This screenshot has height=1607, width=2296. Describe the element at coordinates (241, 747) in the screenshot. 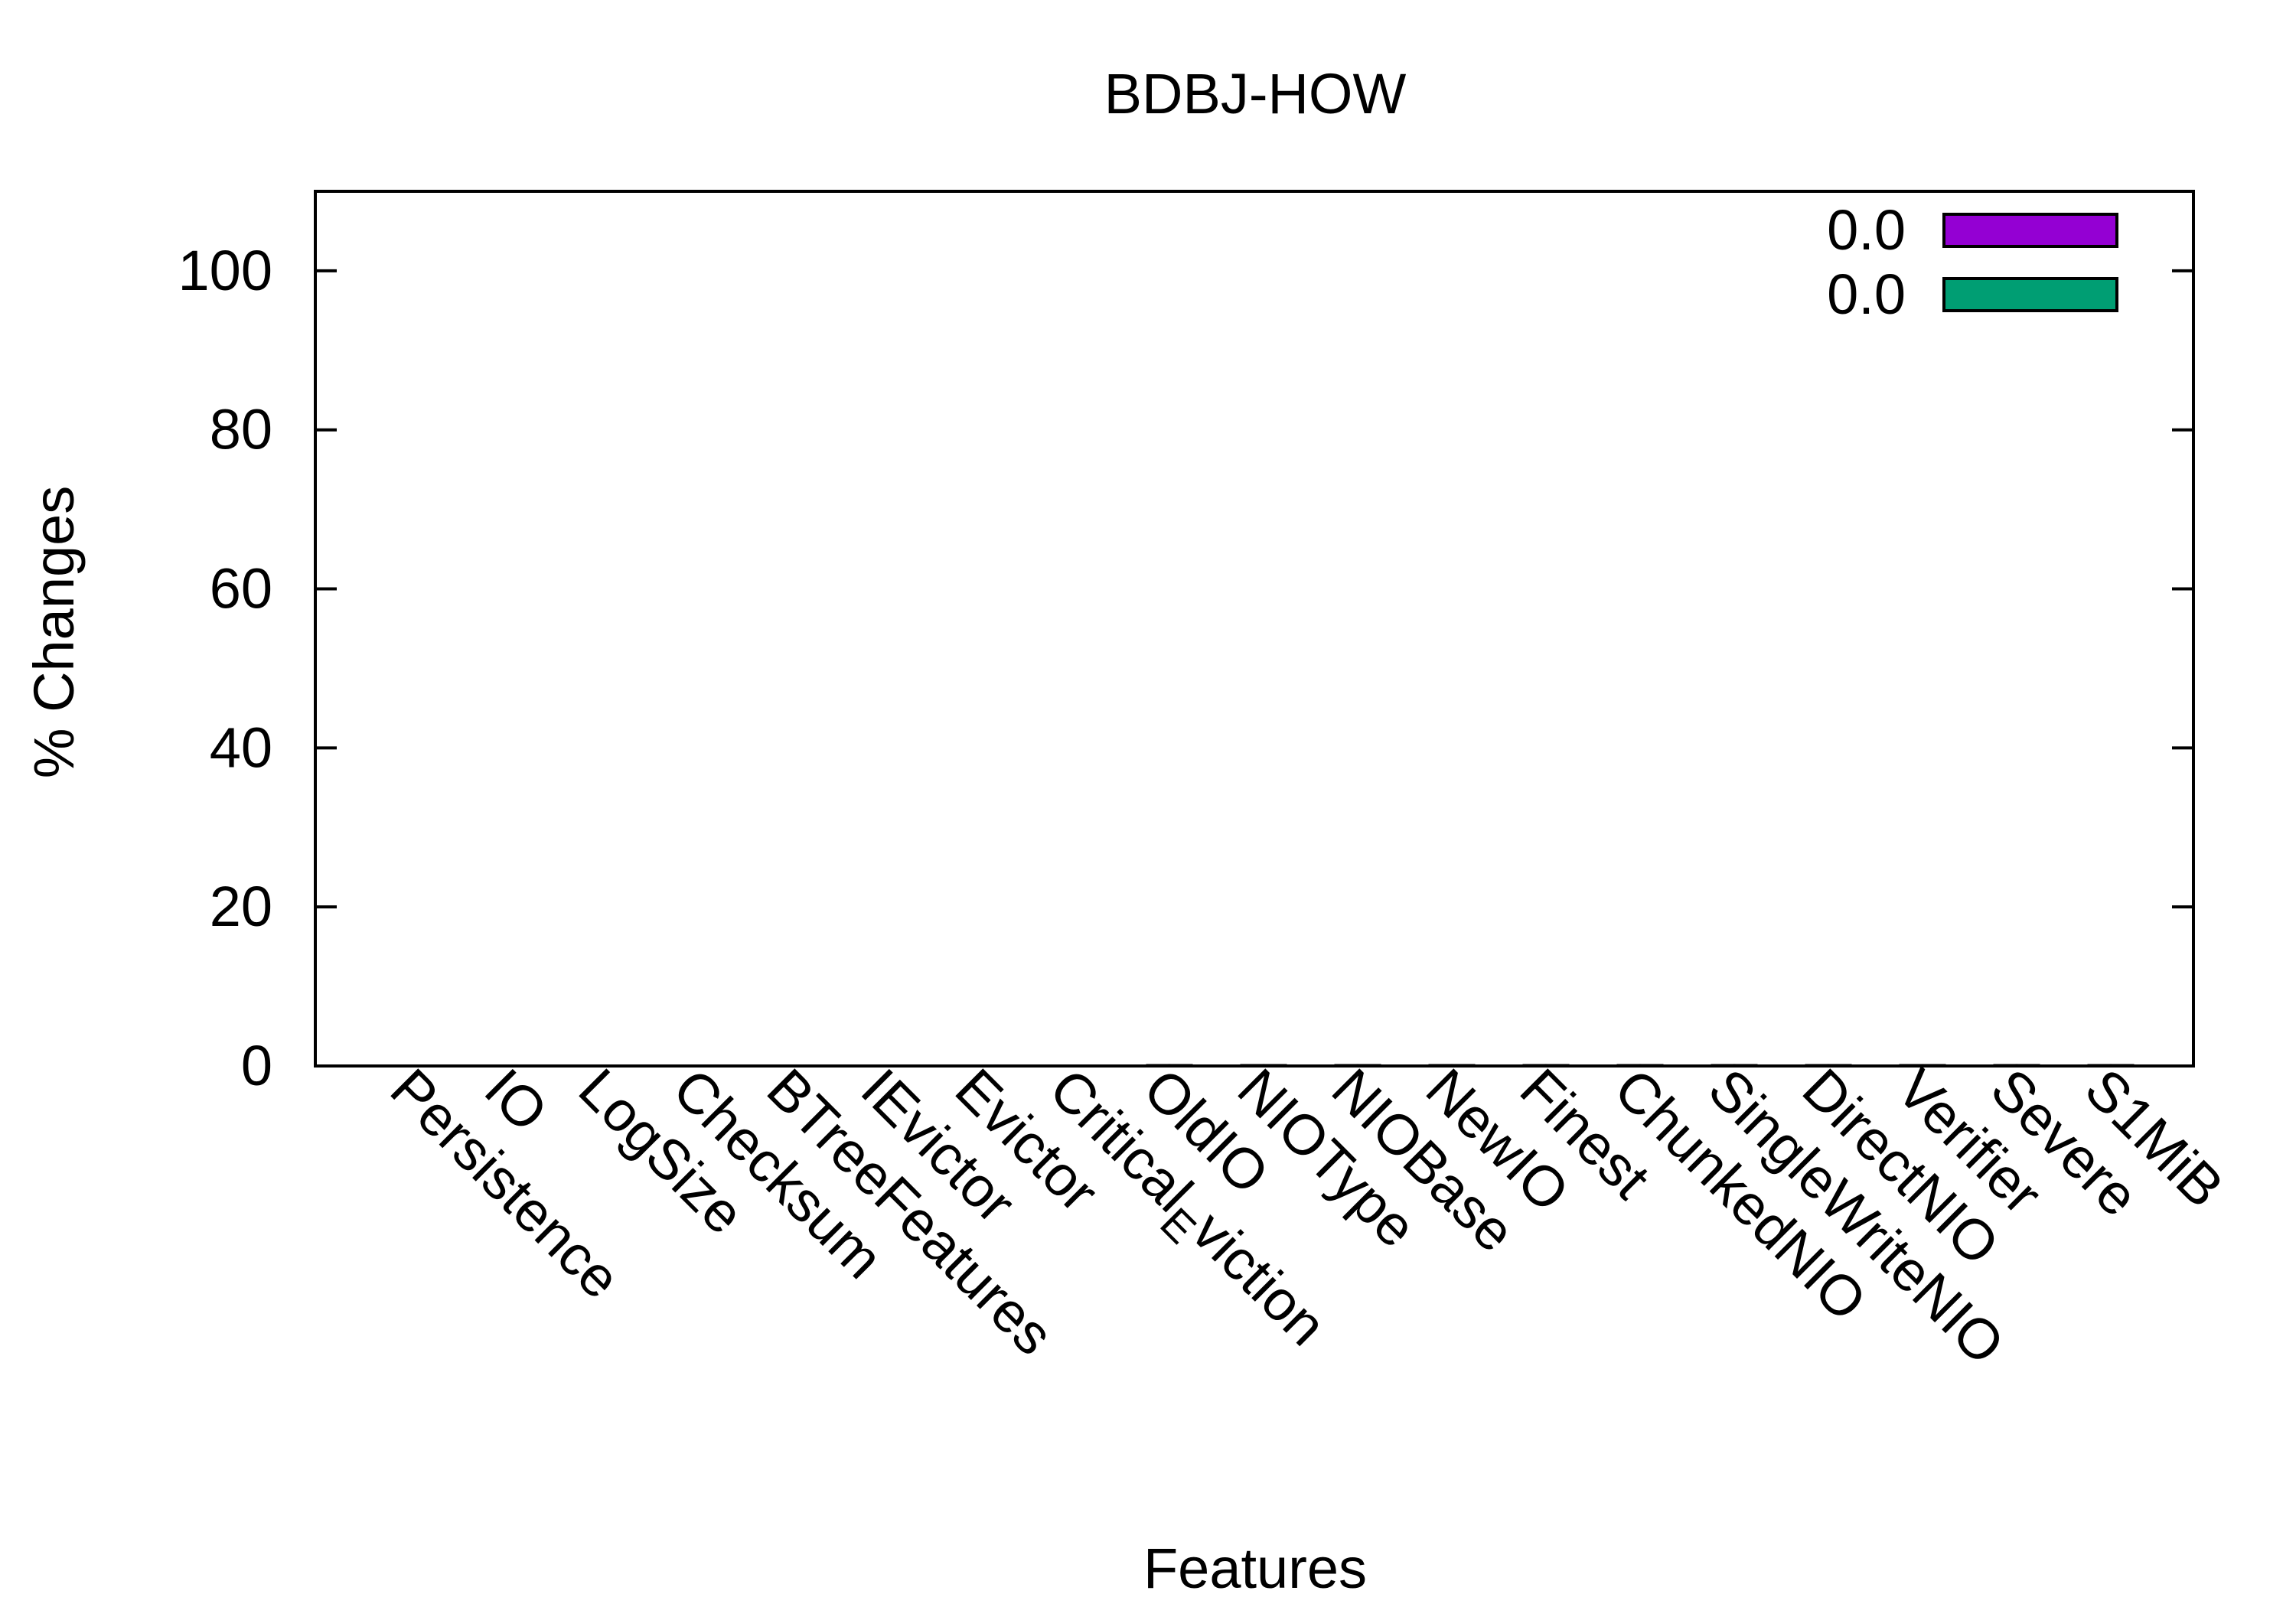

I see `y-tick-label: 40` at that location.